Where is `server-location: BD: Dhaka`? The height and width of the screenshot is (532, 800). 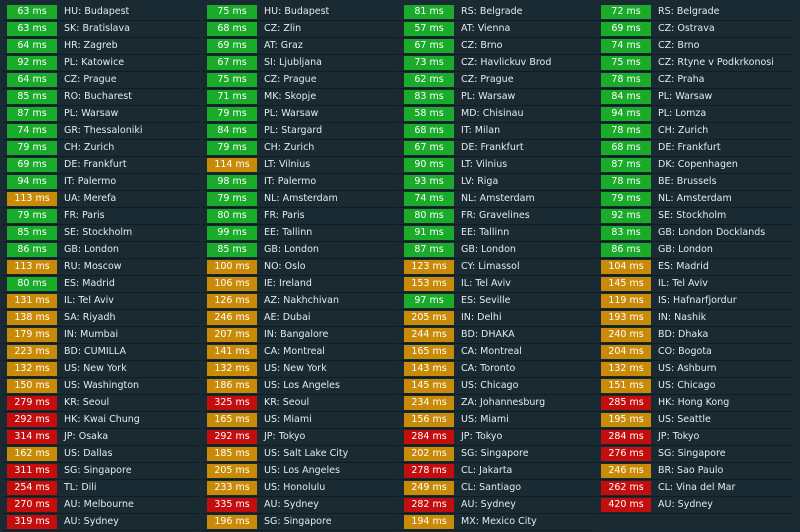
server-location: BD: Dhaka is located at coordinates (683, 334).